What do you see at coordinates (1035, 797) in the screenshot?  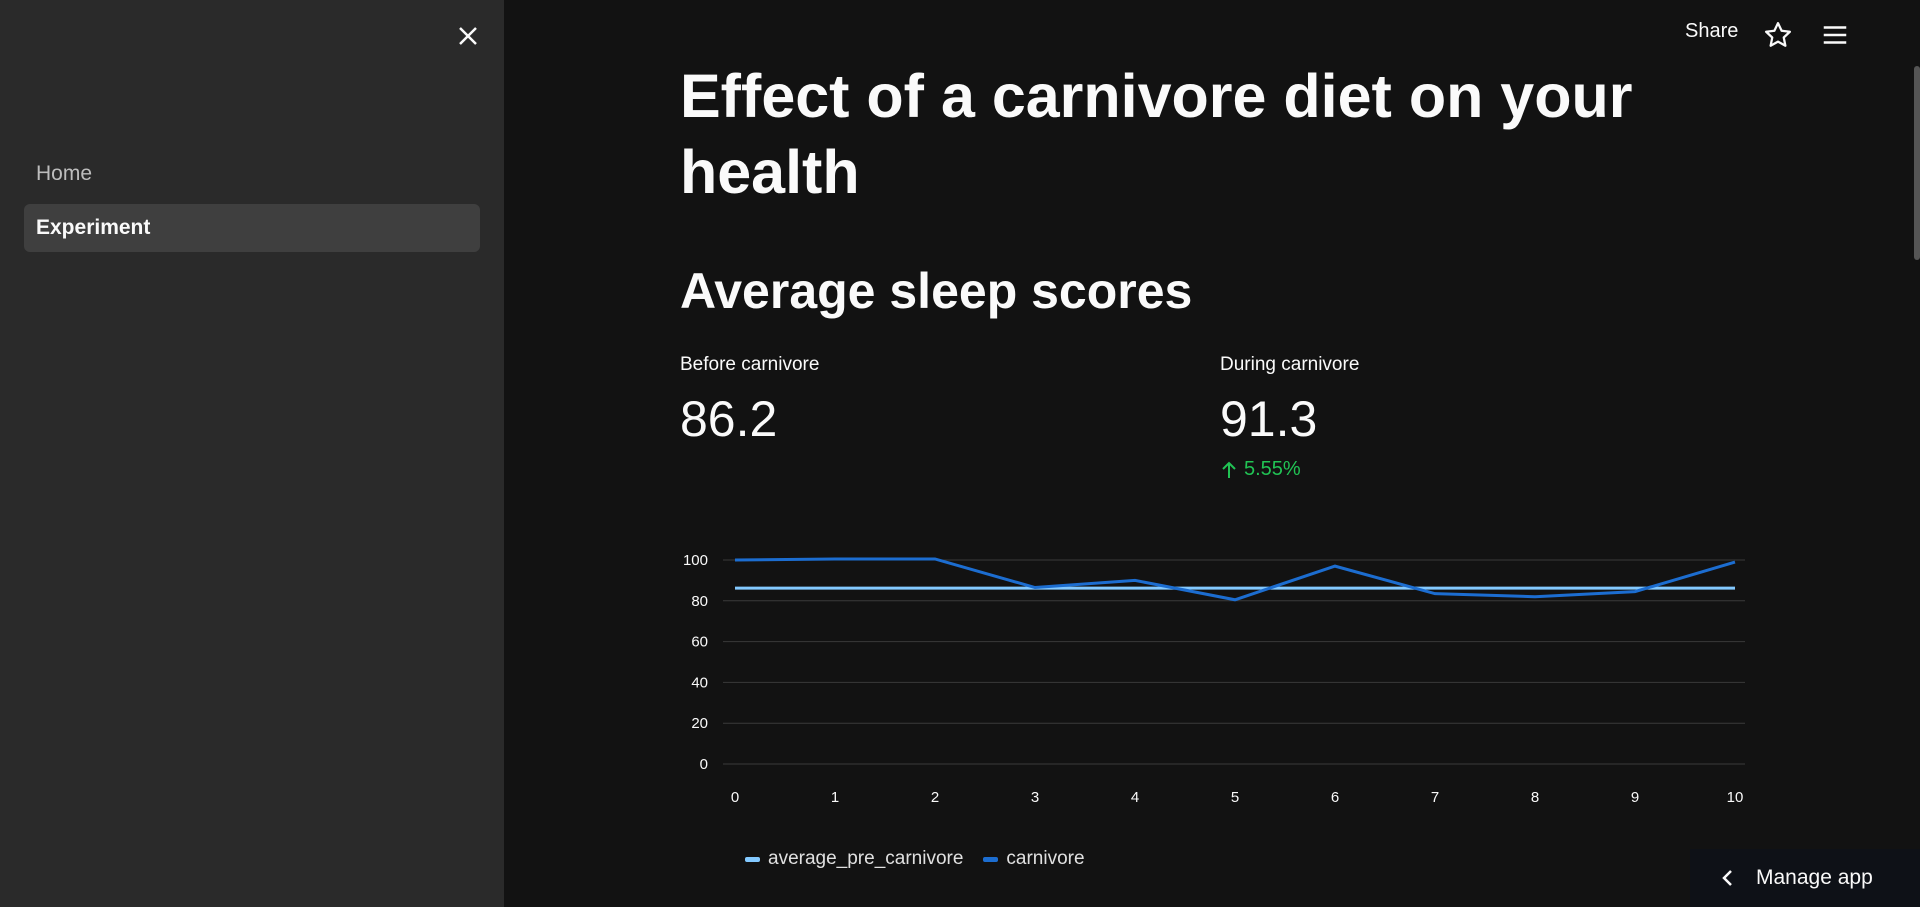 I see `x-tick-label: 3` at bounding box center [1035, 797].